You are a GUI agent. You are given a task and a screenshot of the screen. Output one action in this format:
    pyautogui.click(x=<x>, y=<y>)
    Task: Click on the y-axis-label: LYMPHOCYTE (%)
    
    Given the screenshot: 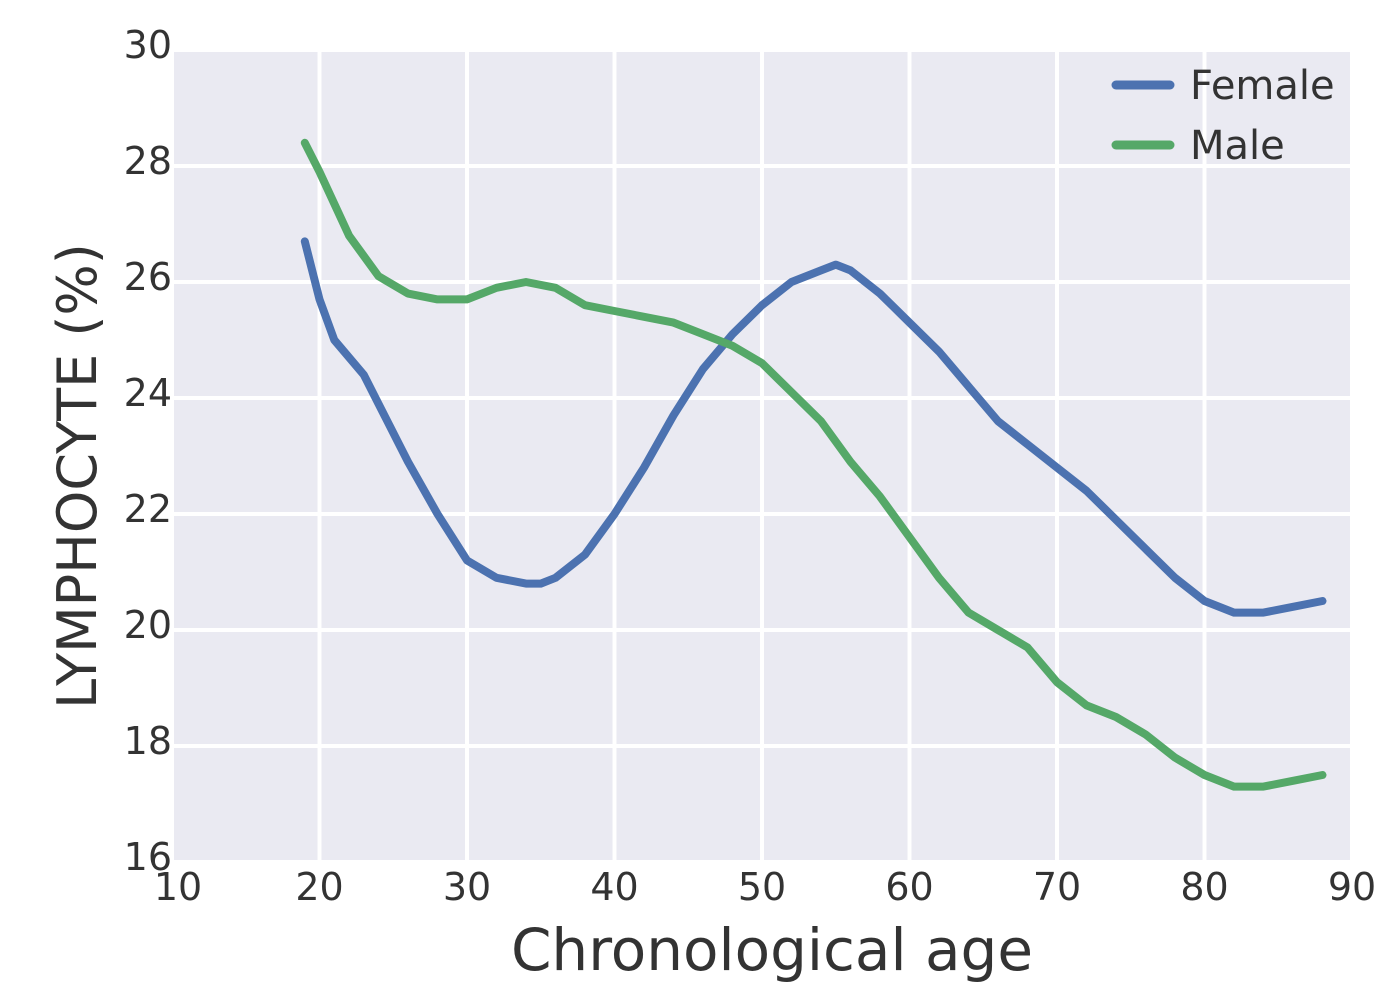 What is the action you would take?
    pyautogui.click(x=77, y=476)
    